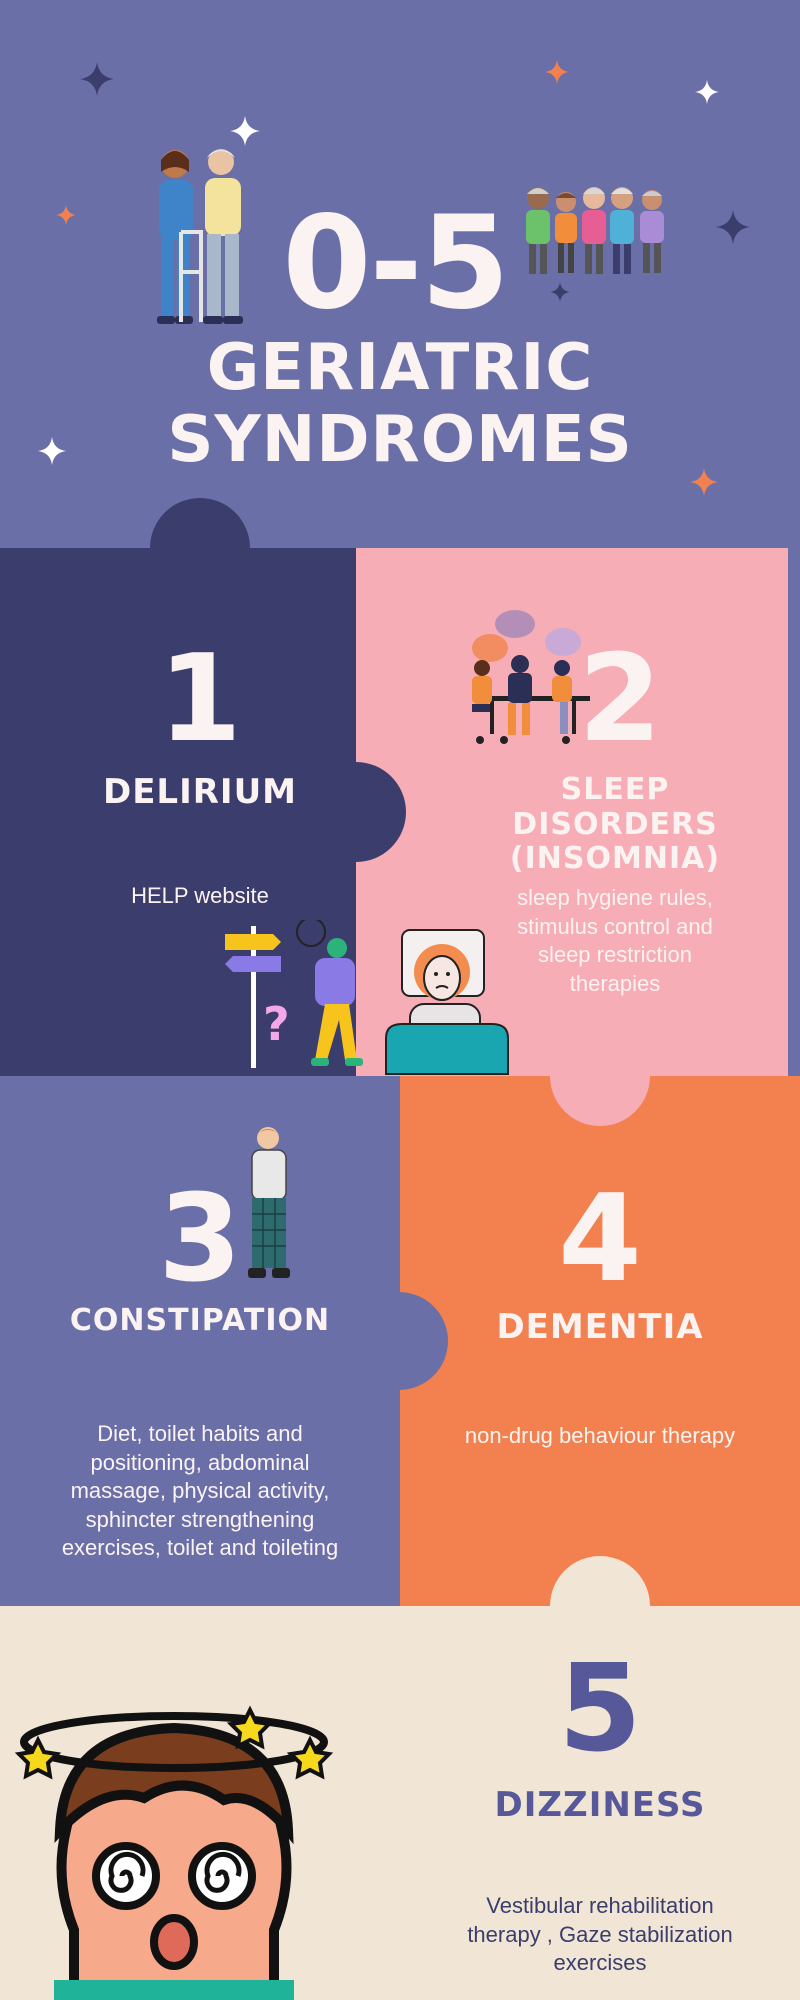 The width and height of the screenshot is (800, 2000). What do you see at coordinates (200, 236) in the screenshot?
I see `caregiver-walker-illustration` at bounding box center [200, 236].